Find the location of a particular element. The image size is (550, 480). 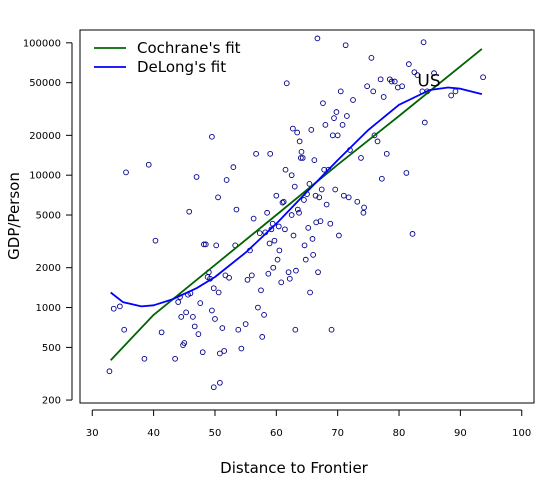

y-tick-label: 1000 is located at coordinates (48, 308).